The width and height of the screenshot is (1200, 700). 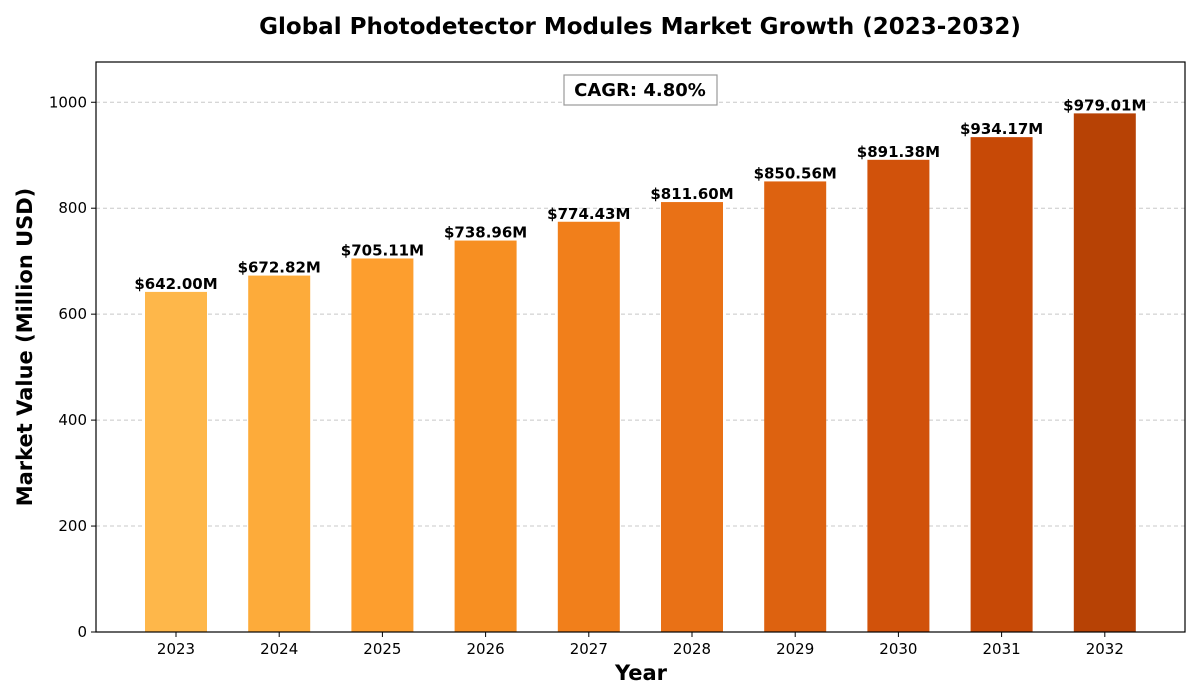 What do you see at coordinates (588, 214) in the screenshot?
I see `data-label-2027: $774.43M` at bounding box center [588, 214].